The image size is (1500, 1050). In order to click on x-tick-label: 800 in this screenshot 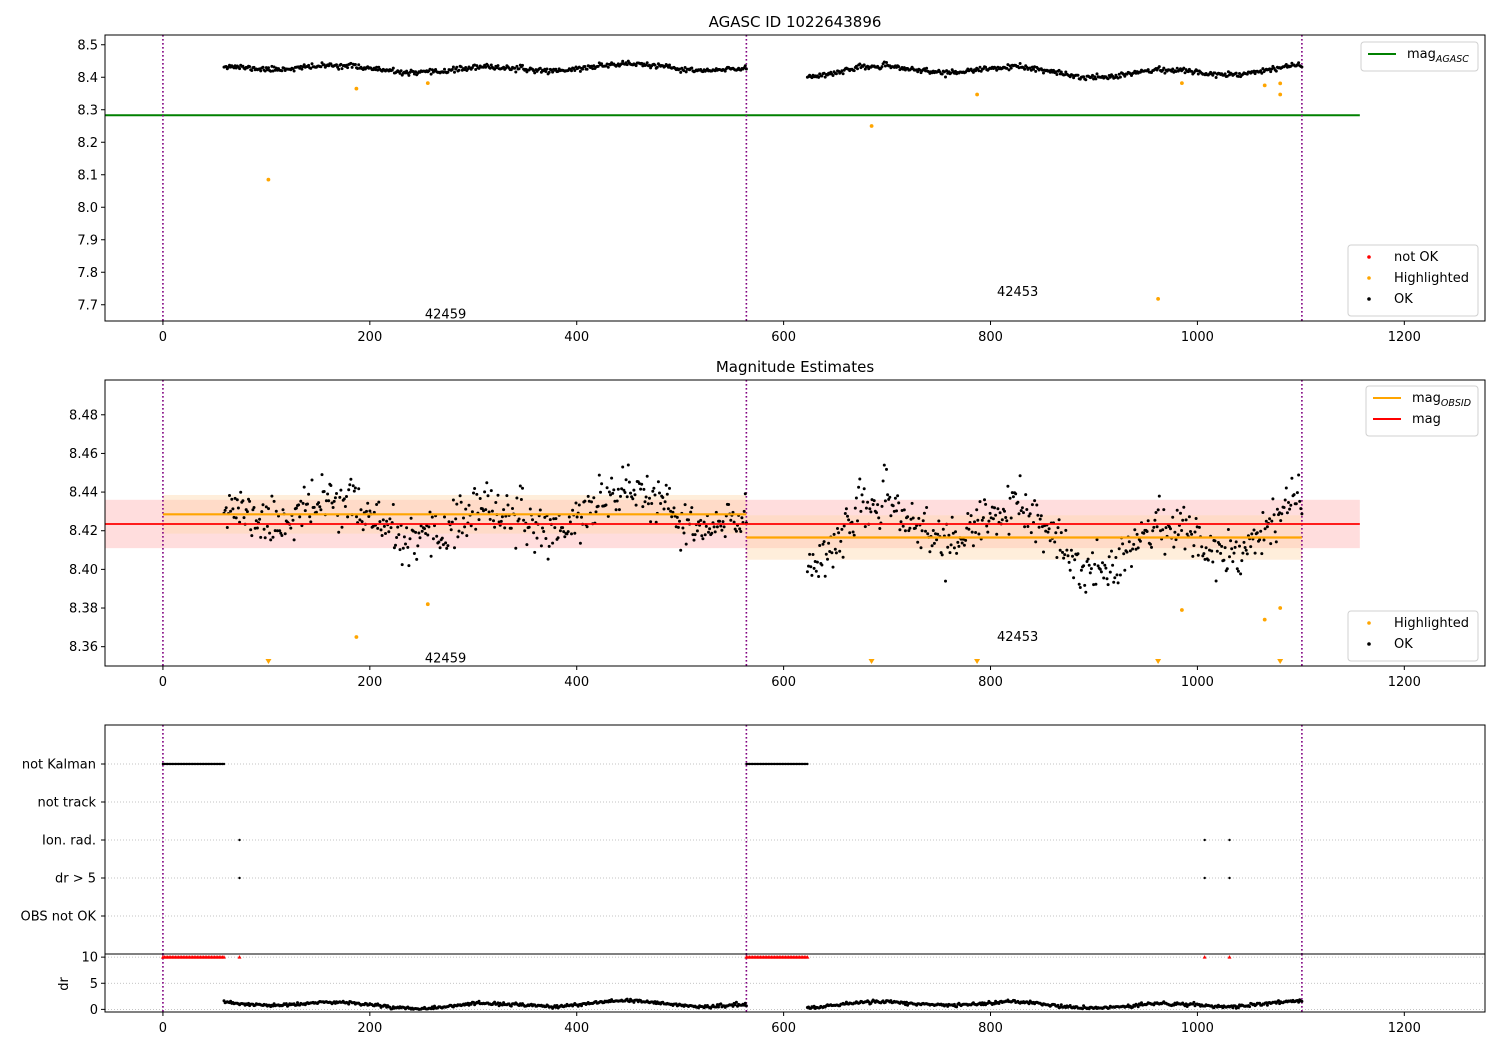, I will do `click(990, 337)`.